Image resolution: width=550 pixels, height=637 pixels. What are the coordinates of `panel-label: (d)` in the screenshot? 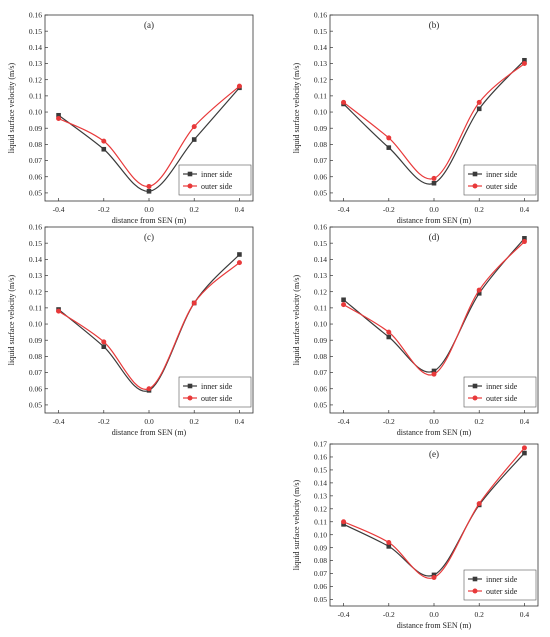 It's located at (434, 237).